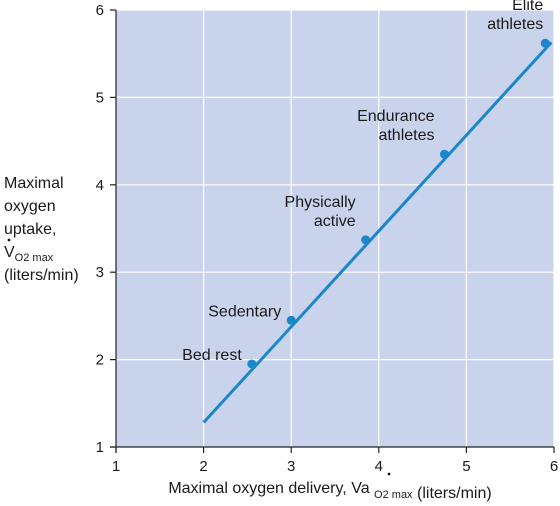 This screenshot has width=560, height=506. I want to click on x-axis-label-dot, so click(389, 474).